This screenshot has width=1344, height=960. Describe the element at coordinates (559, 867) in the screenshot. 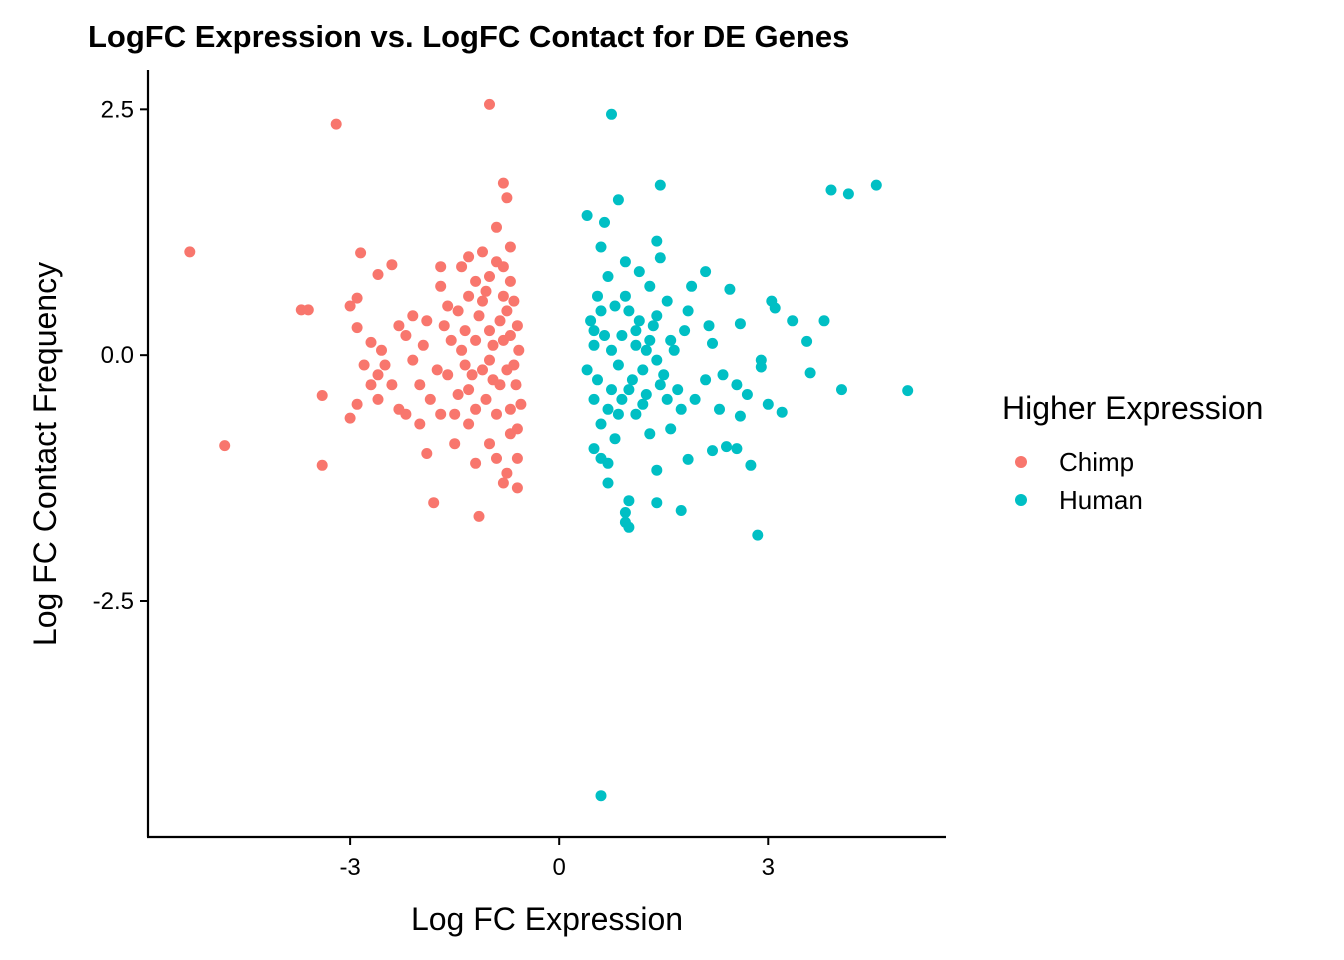

I see `x-tick-label: 0` at that location.